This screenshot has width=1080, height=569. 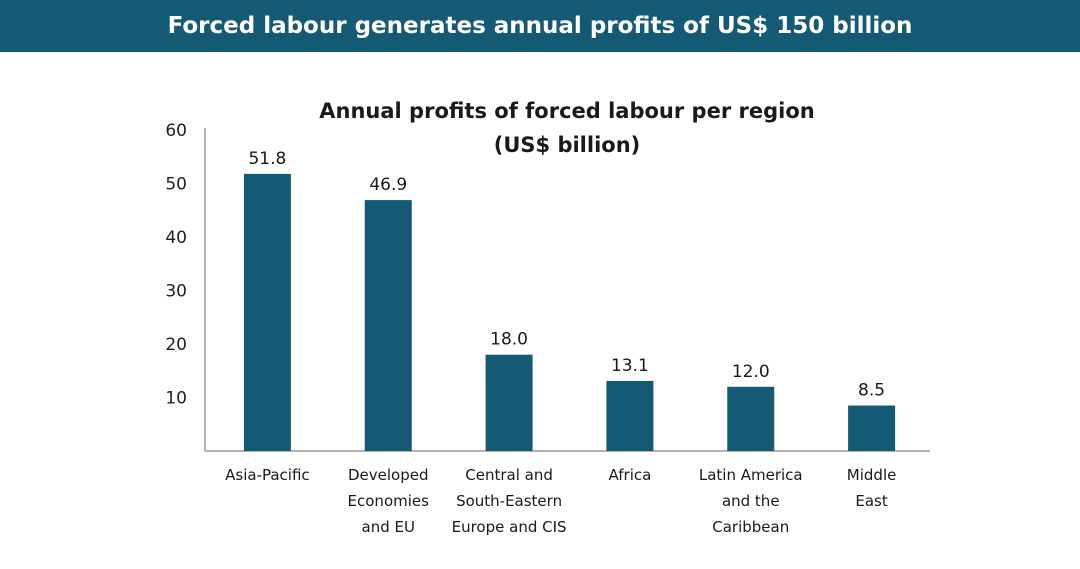 I want to click on y-tick-label: 60, so click(x=176, y=131).